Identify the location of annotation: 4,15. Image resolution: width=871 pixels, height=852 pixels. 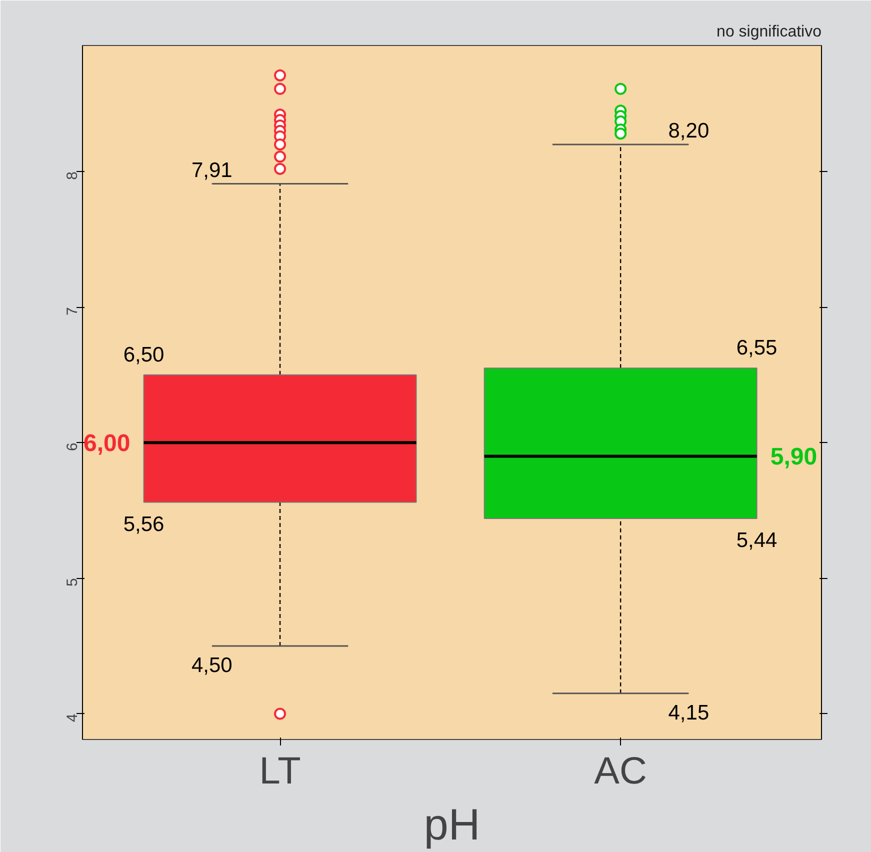
(689, 712).